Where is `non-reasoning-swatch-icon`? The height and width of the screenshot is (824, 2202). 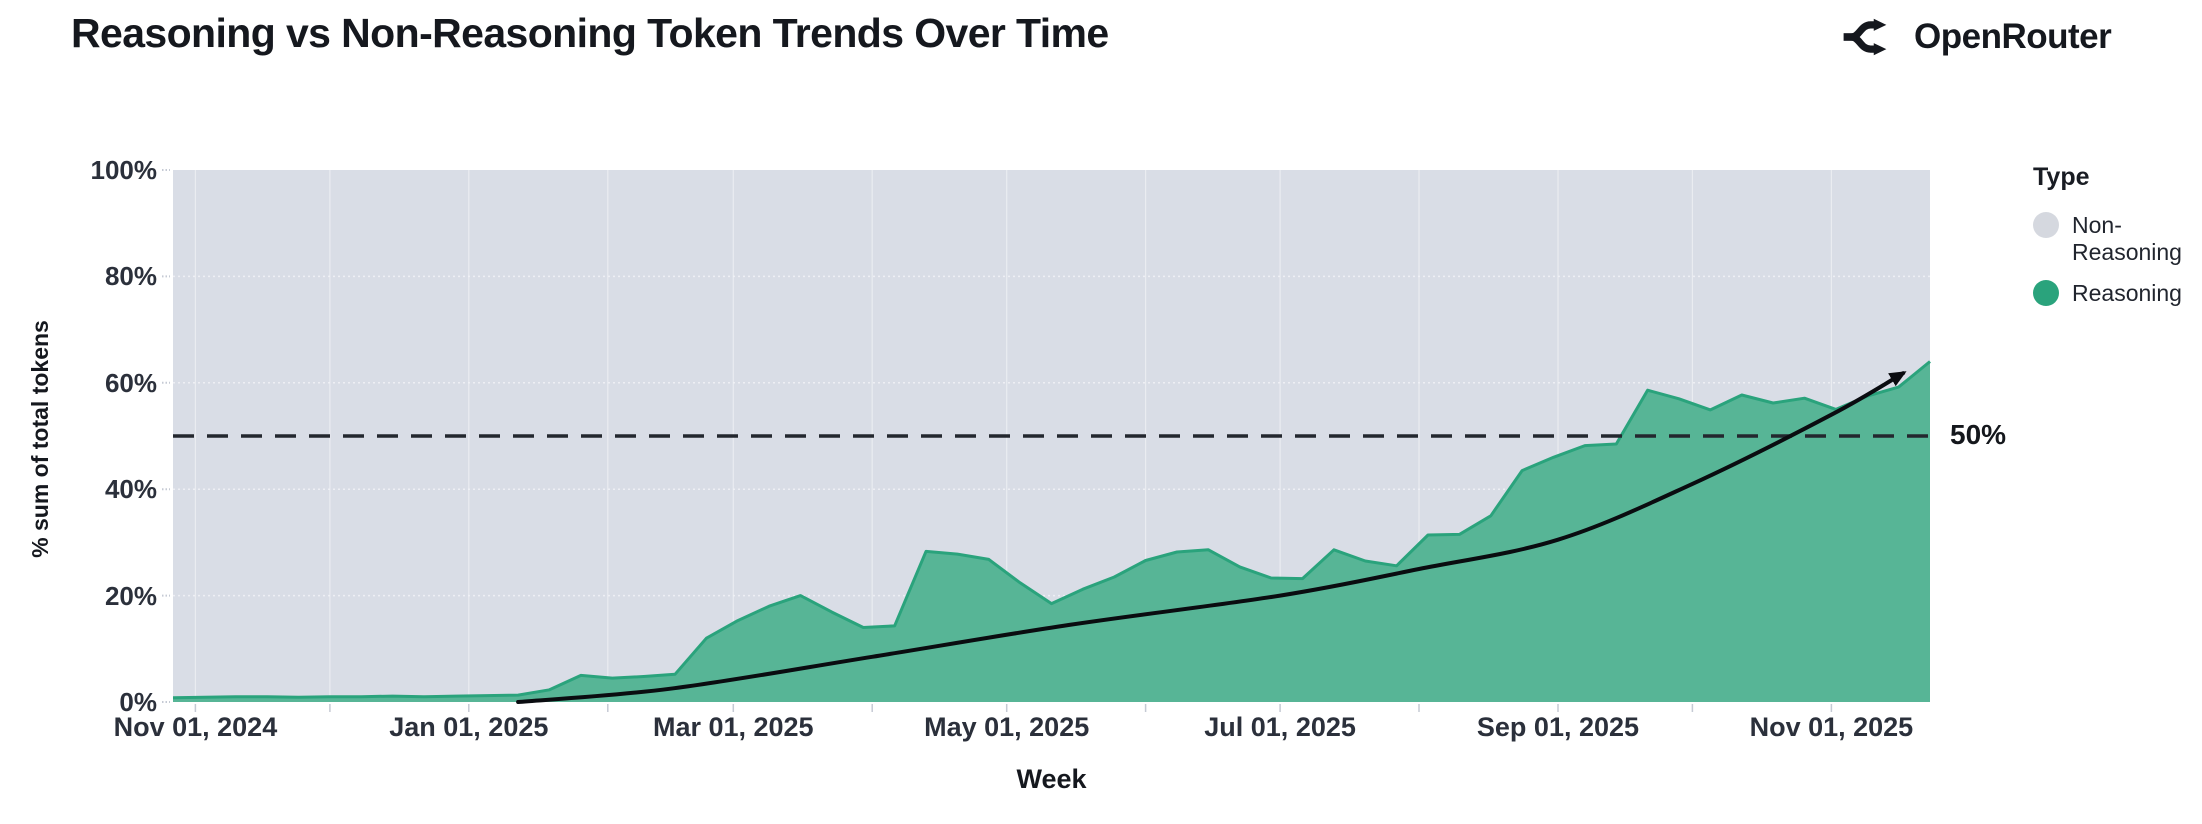 non-reasoning-swatch-icon is located at coordinates (2046, 225).